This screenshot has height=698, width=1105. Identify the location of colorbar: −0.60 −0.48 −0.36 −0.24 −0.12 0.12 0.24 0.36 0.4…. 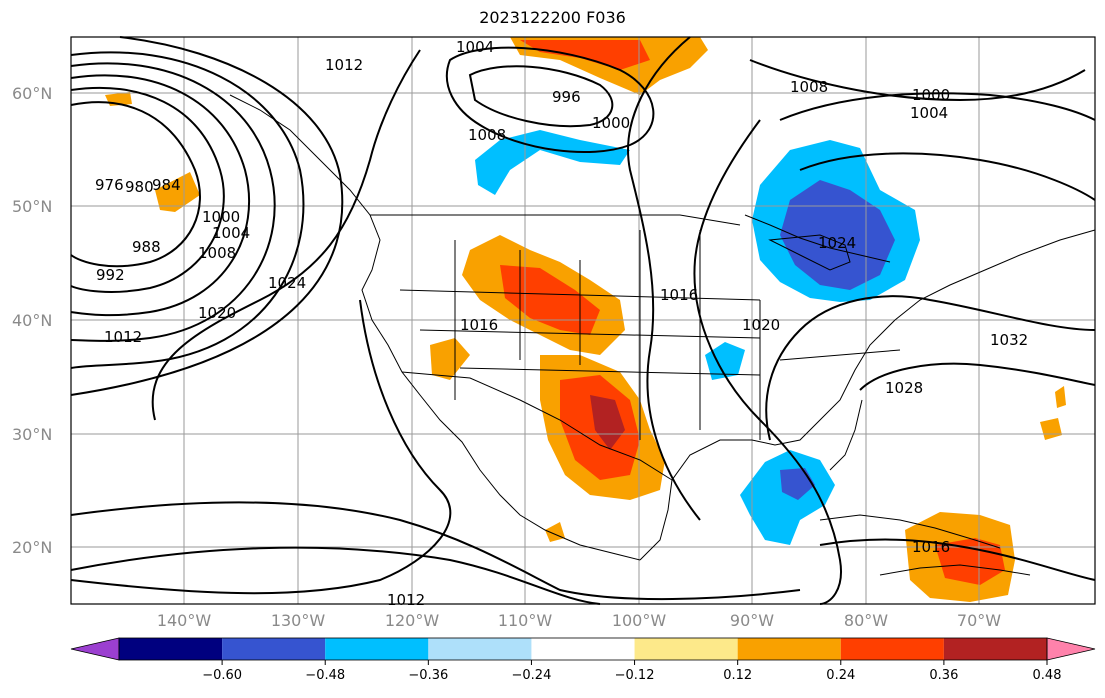
(583, 660).